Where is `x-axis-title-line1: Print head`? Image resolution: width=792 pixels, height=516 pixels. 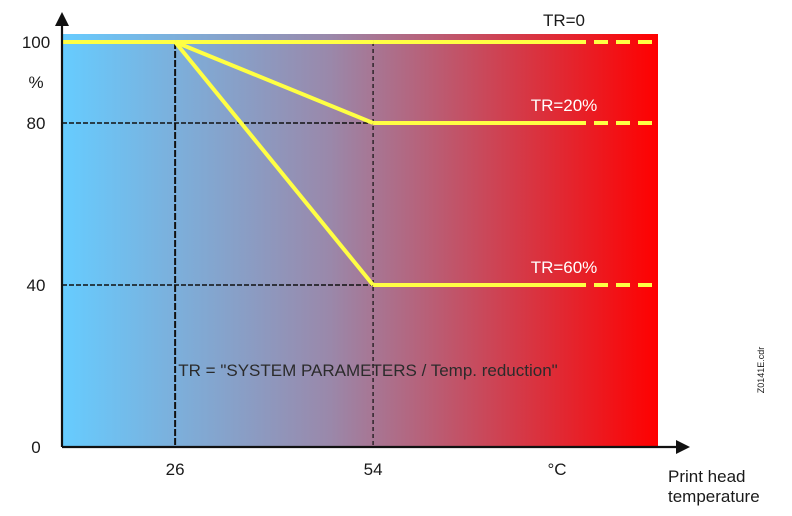
x-axis-title-line1: Print head is located at coordinates (707, 476).